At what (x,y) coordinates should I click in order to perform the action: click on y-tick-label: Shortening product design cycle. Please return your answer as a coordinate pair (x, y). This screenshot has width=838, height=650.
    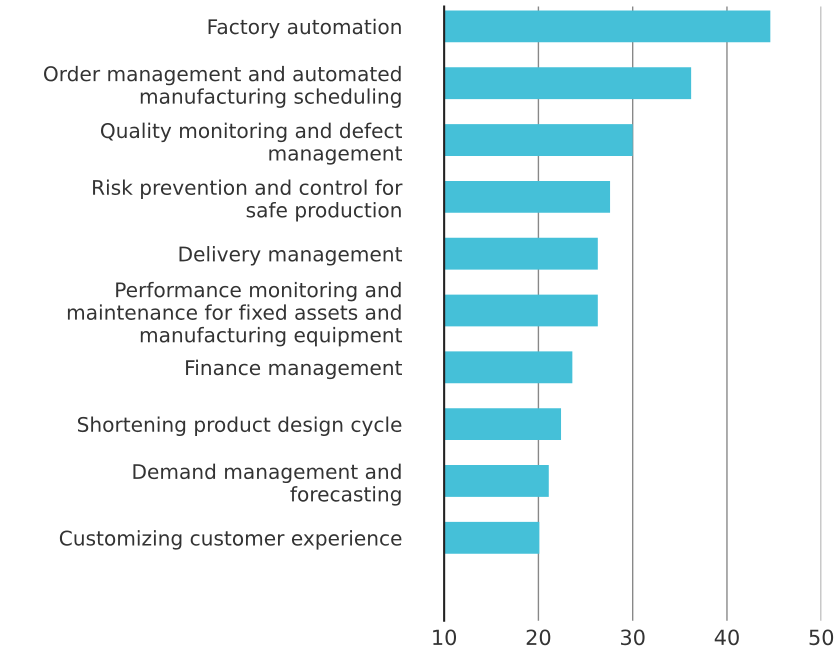
    Looking at the image, I should click on (240, 426).